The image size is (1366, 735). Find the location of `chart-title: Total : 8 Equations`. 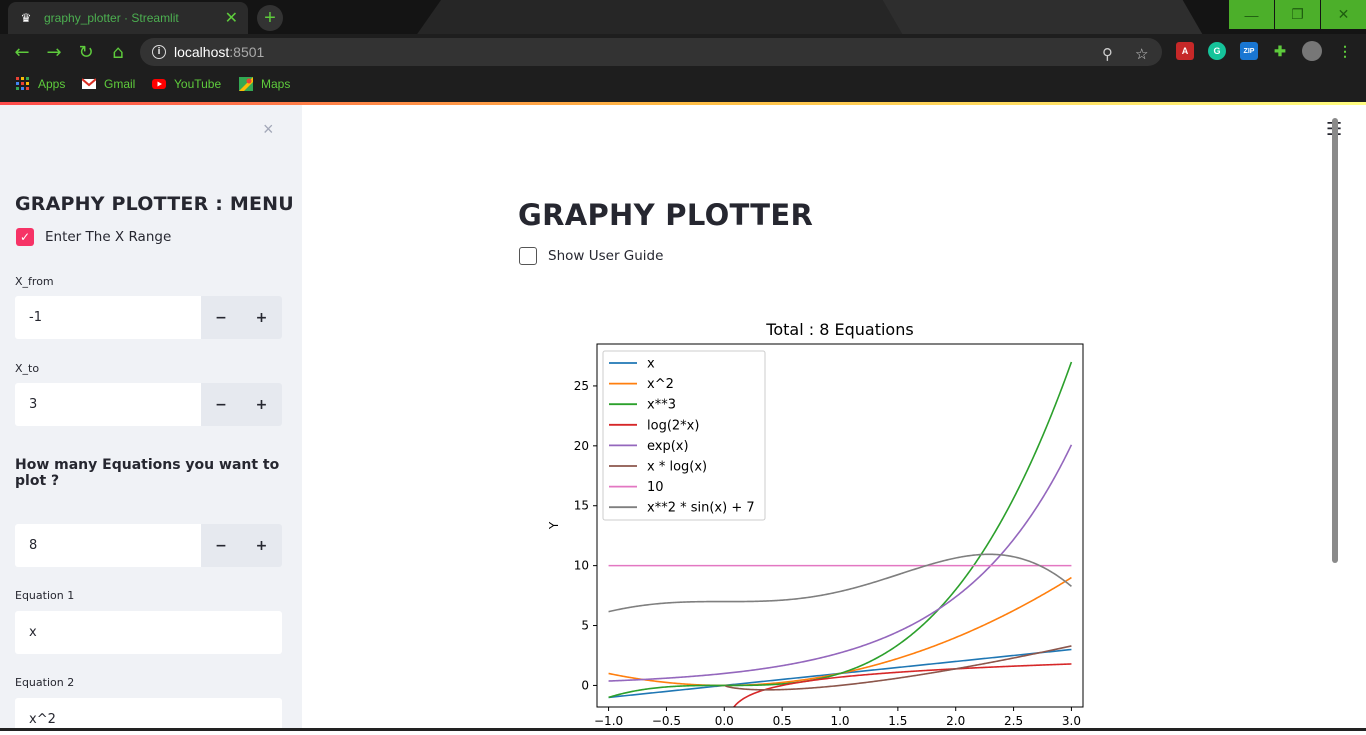

chart-title: Total : 8 Equations is located at coordinates (839, 329).